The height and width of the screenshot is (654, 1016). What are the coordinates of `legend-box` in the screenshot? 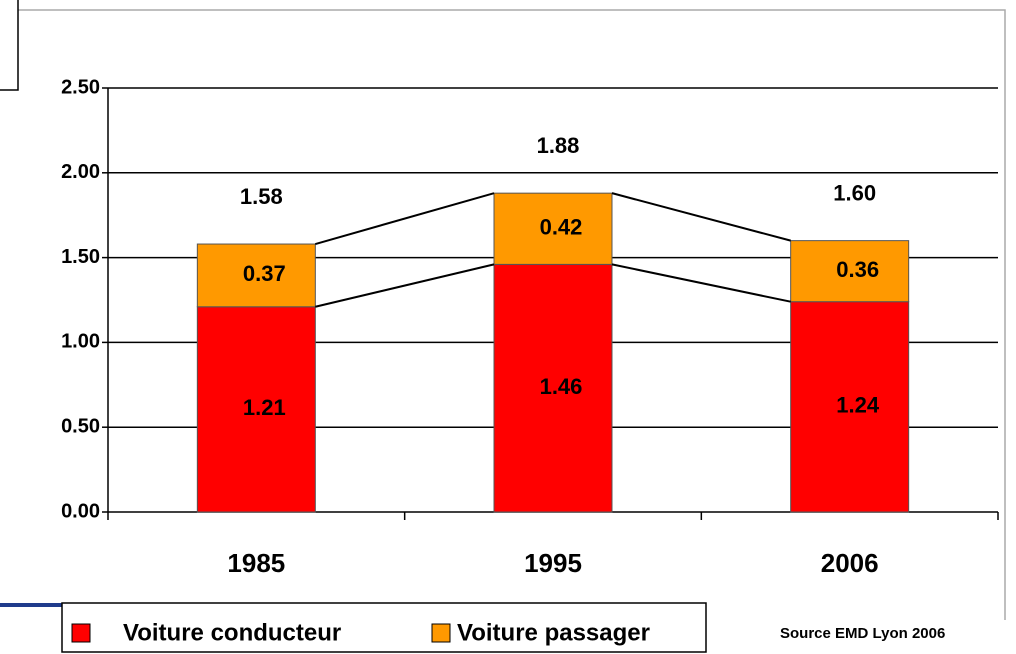 It's located at (384, 627).